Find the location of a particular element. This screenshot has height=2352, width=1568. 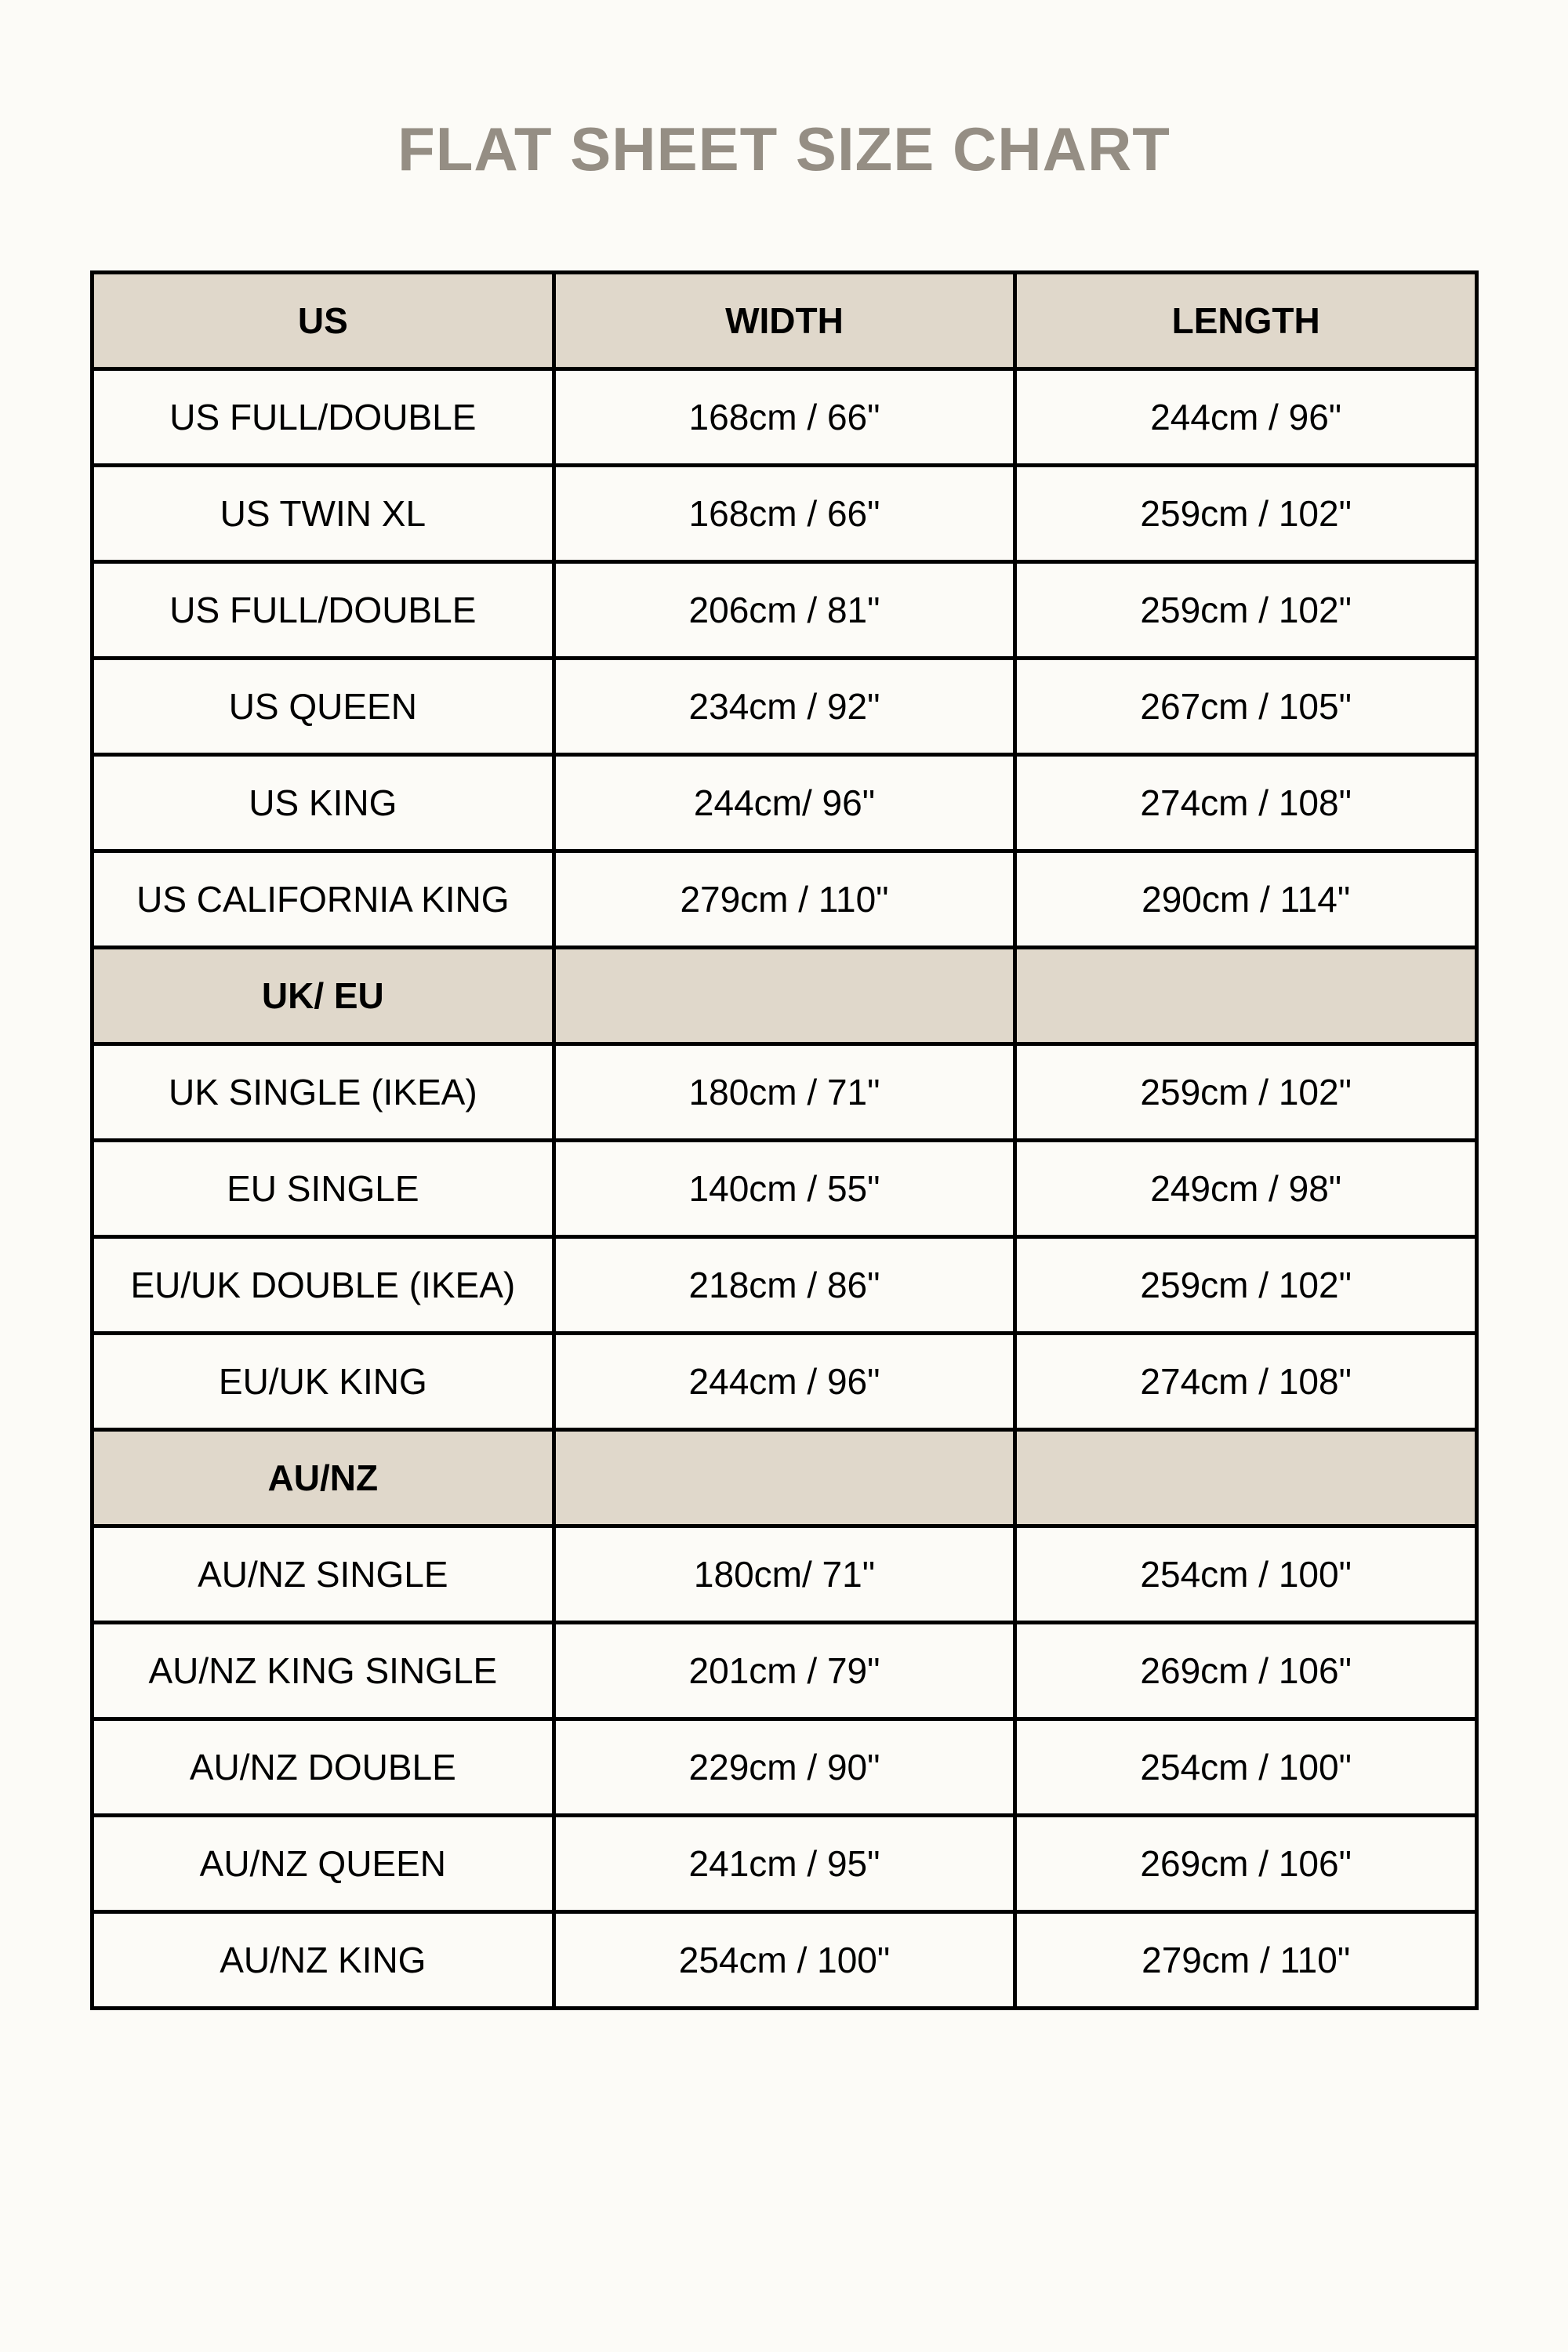

cell-width: 234cm / 92" is located at coordinates (784, 706).